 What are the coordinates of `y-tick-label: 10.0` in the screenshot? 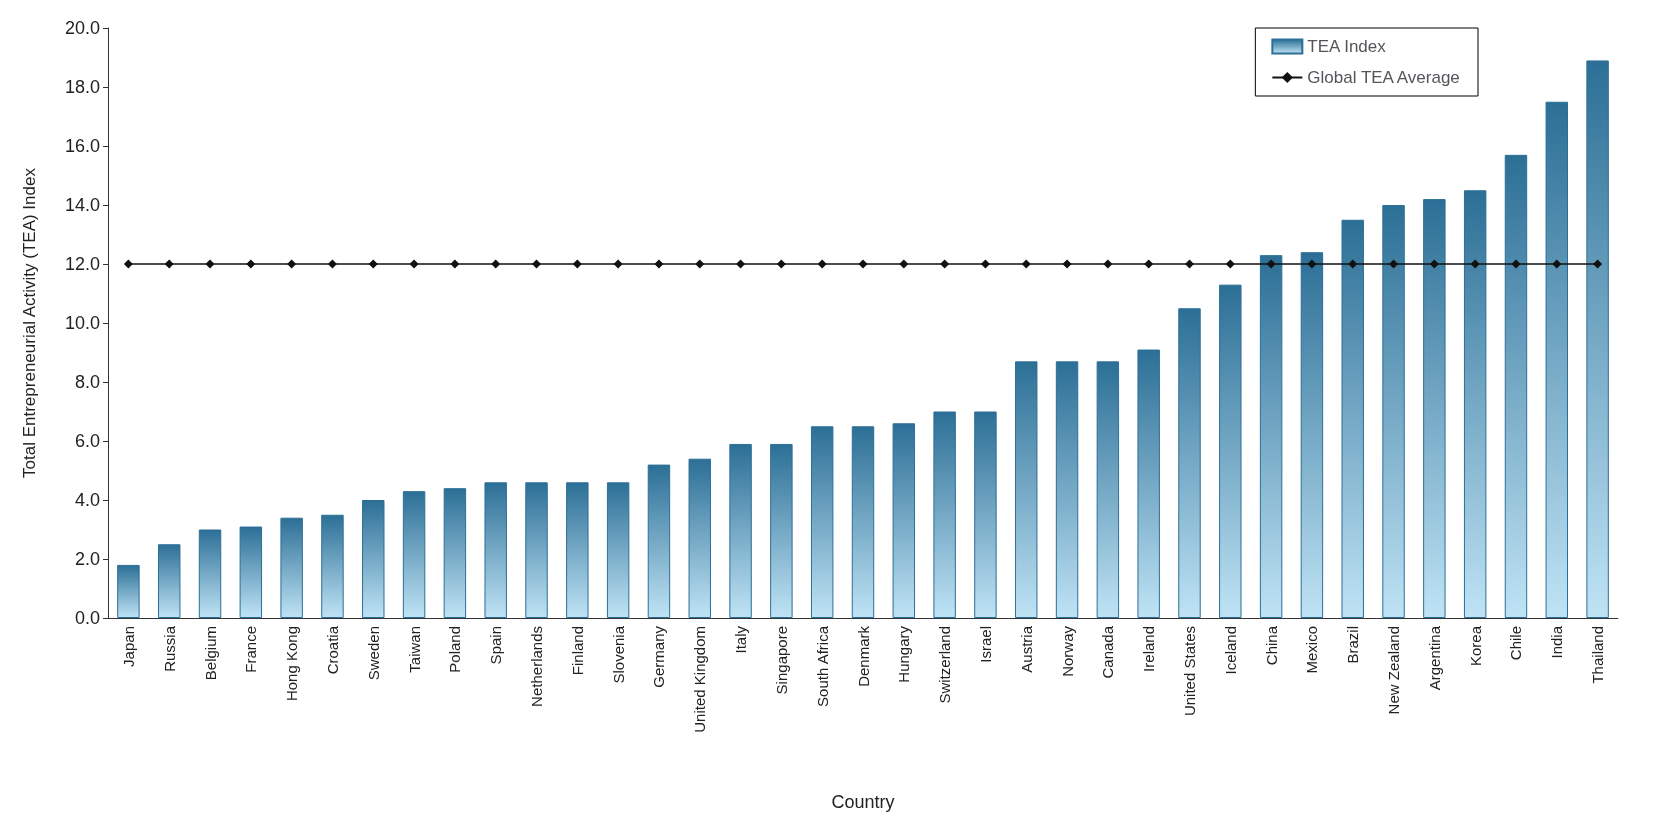 It's located at (82, 323).